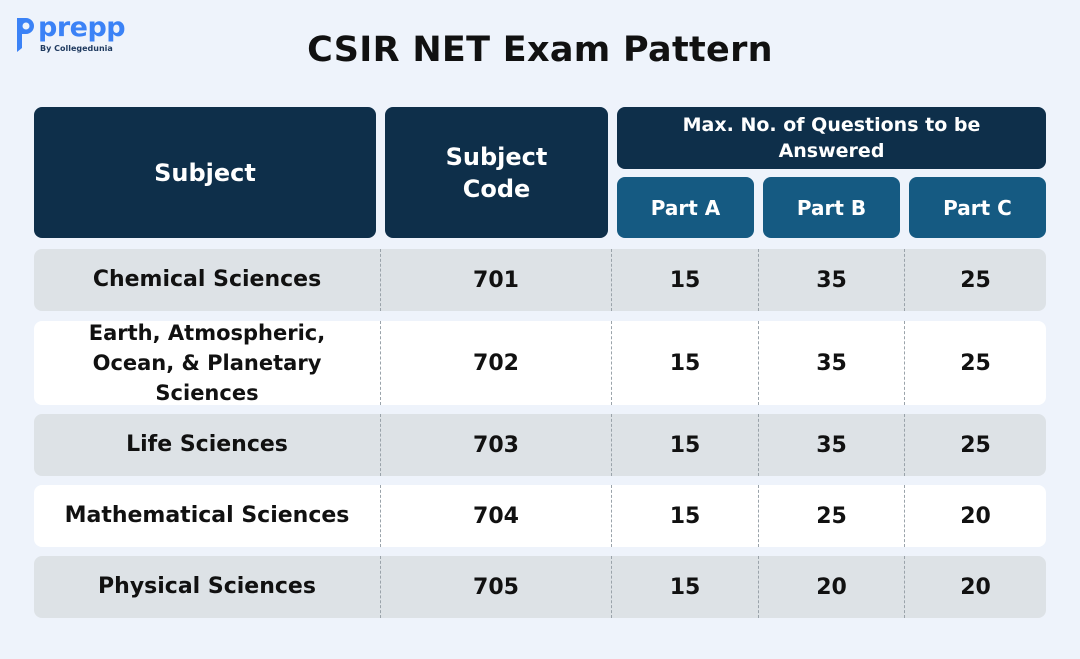 The width and height of the screenshot is (1080, 659). Describe the element at coordinates (832, 516) in the screenshot. I see `cell-part-b: 25` at that location.